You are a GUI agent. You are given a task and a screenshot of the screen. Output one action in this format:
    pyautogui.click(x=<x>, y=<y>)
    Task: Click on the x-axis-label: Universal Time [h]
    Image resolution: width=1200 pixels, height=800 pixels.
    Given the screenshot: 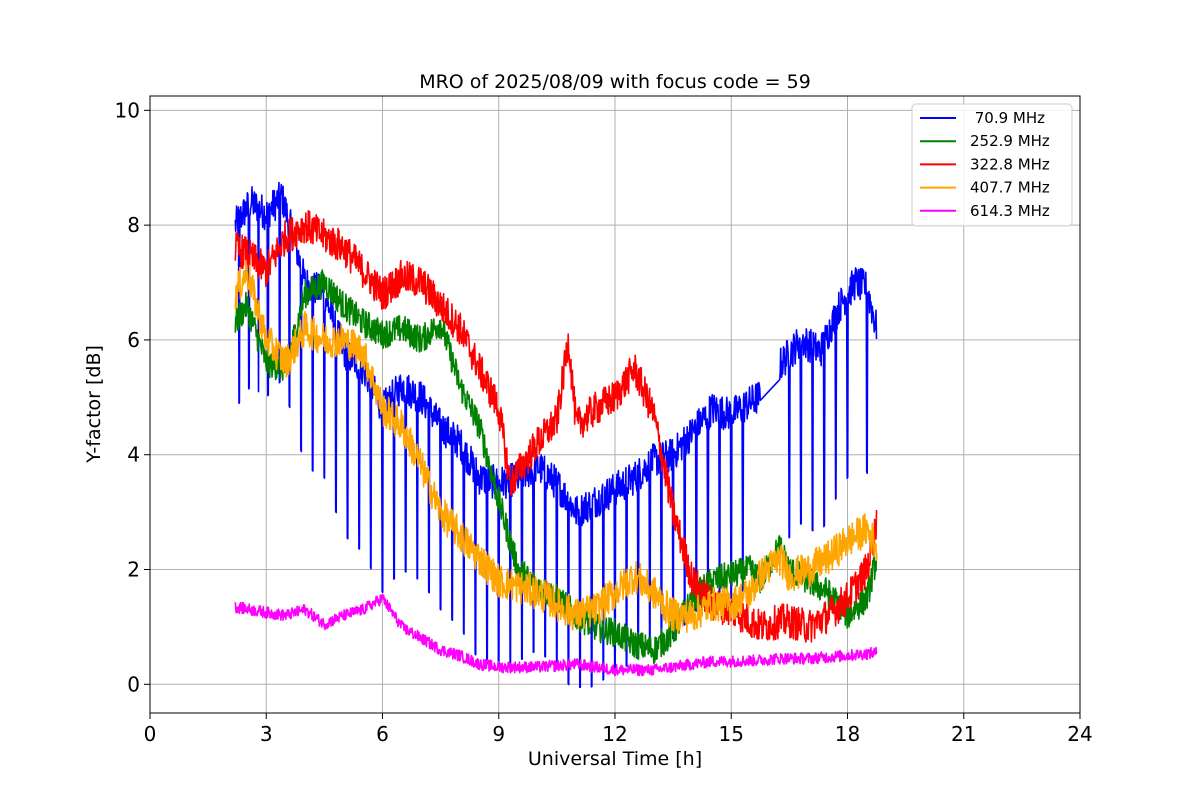 What is the action you would take?
    pyautogui.click(x=615, y=759)
    